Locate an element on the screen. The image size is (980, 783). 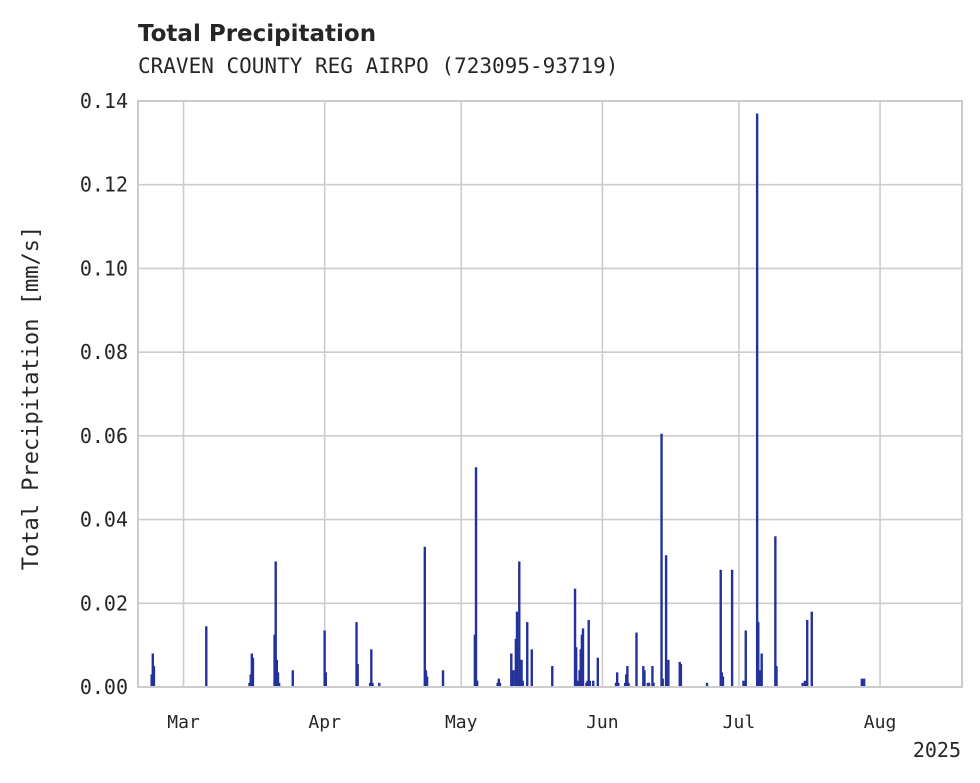
y-tick-label: 0.08 is located at coordinates (104, 352).